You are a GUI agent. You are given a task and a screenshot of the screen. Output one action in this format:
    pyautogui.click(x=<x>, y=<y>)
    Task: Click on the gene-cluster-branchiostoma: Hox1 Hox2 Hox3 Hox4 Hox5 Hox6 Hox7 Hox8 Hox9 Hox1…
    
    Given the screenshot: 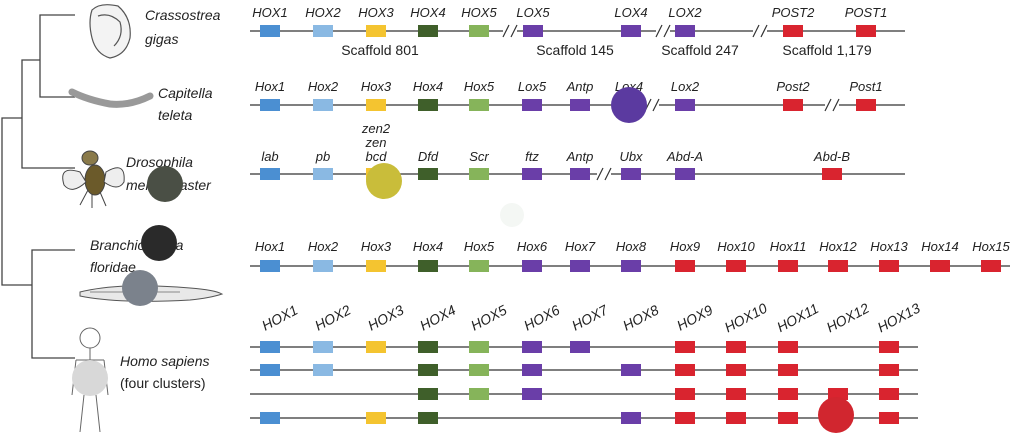 What is the action you would take?
    pyautogui.click(x=630, y=255)
    